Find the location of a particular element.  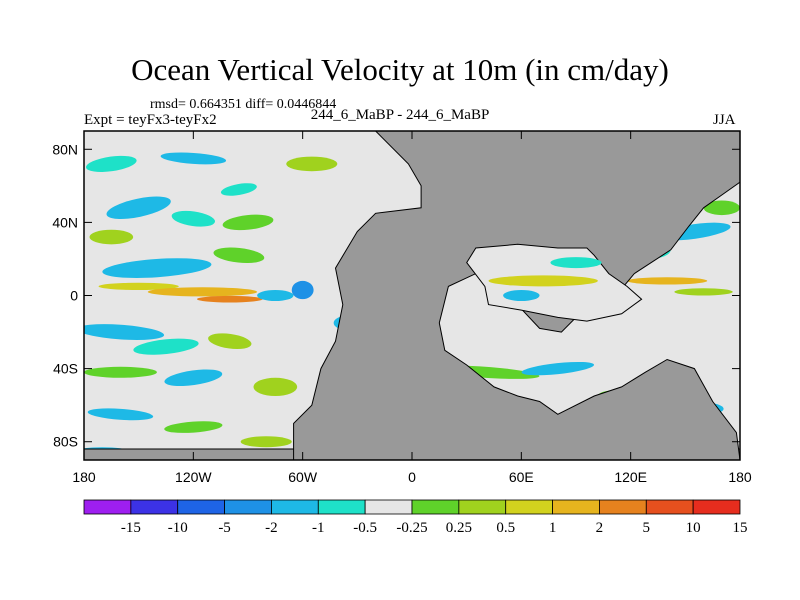

y-tick-label: 40S is located at coordinates (65, 369).